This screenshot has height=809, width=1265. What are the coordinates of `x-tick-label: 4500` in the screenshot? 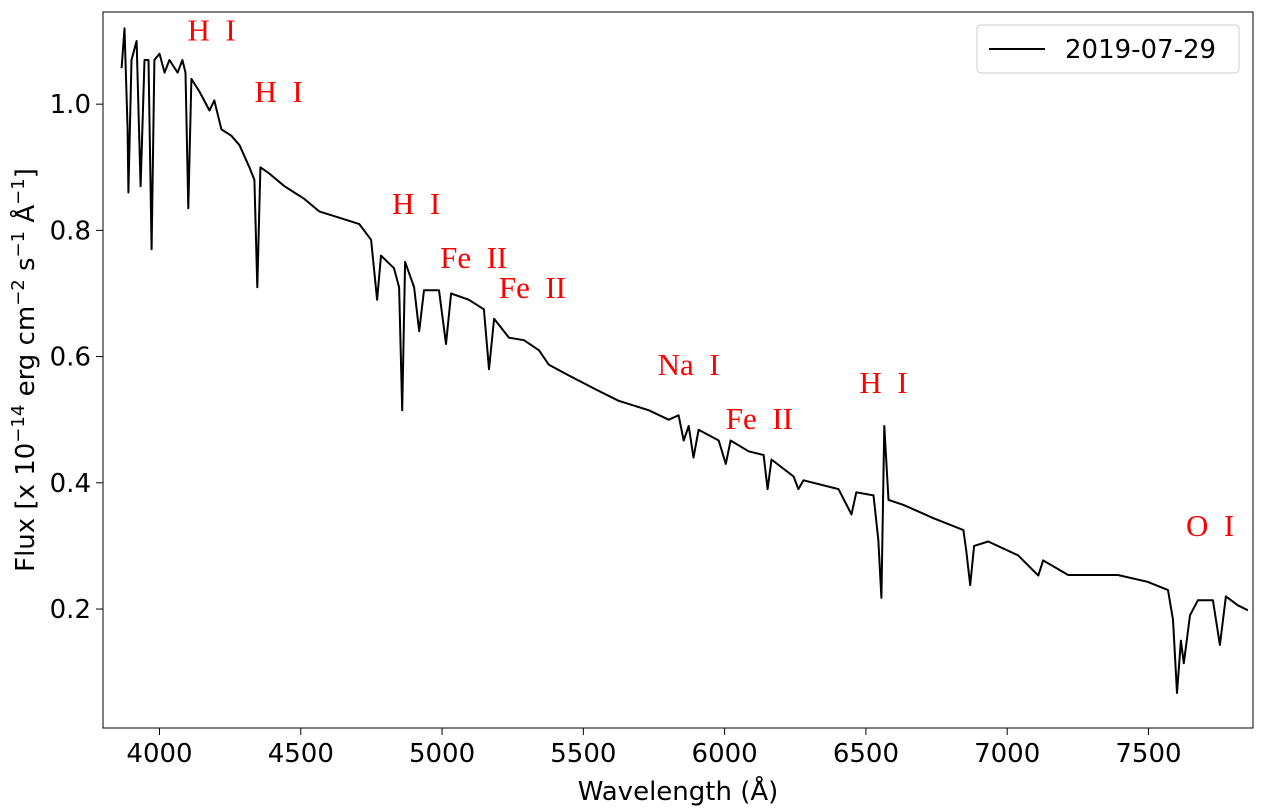 It's located at (301, 754).